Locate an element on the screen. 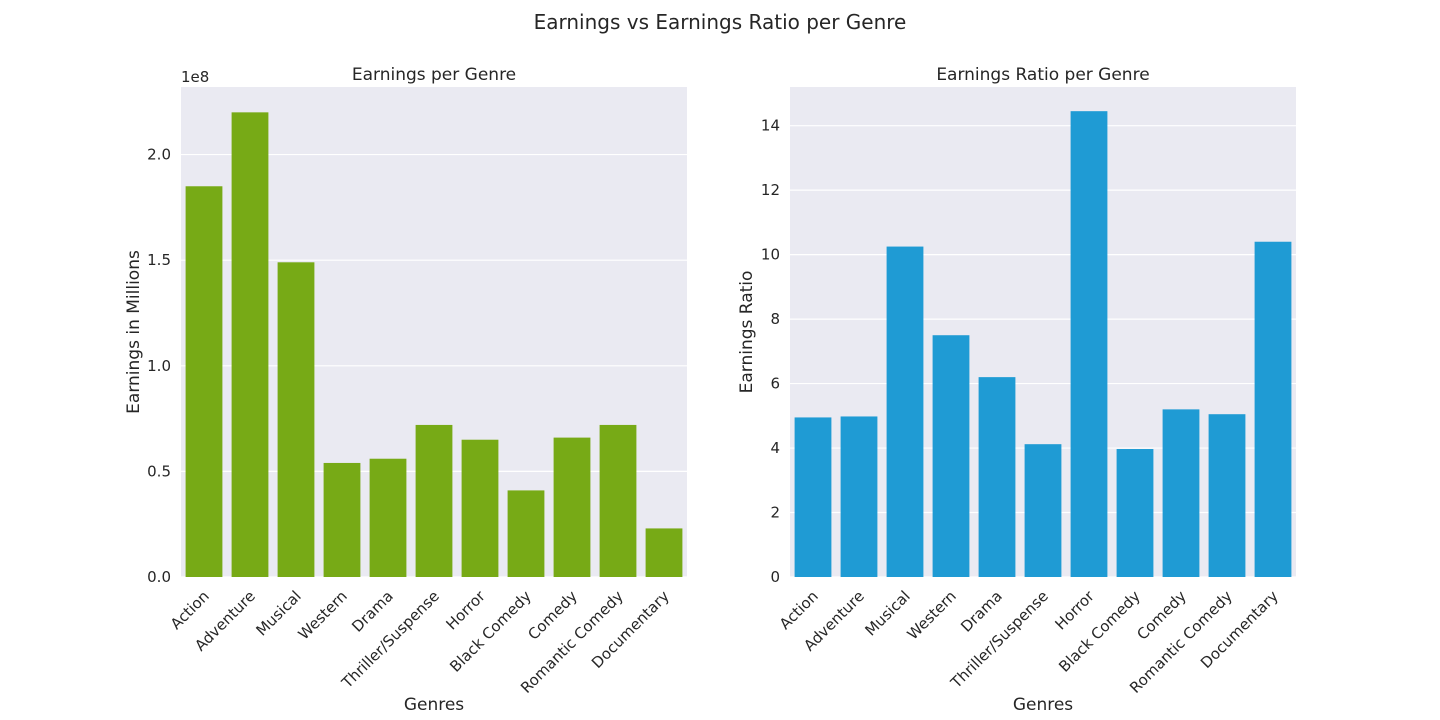 The height and width of the screenshot is (720, 1440). figure-title: Earnings vs Earnings Ratio per Genre is located at coordinates (720, 22).